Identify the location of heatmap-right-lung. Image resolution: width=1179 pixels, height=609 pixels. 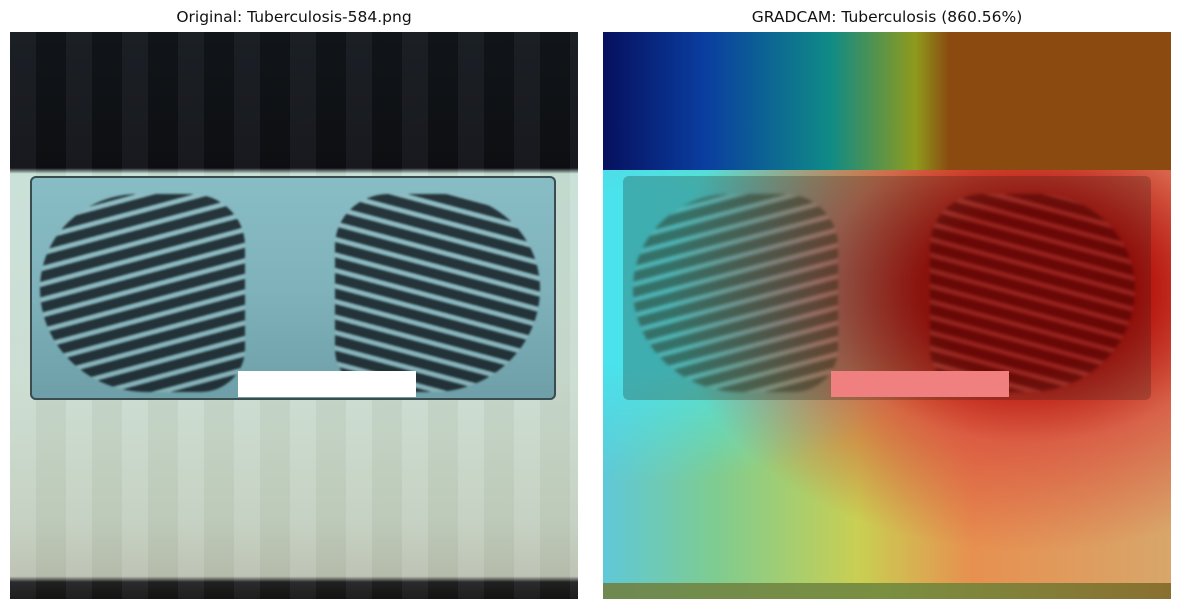
(1032, 293).